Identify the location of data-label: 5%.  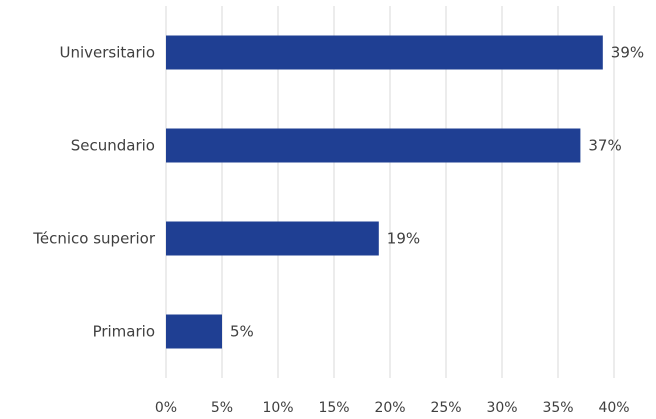
(242, 332).